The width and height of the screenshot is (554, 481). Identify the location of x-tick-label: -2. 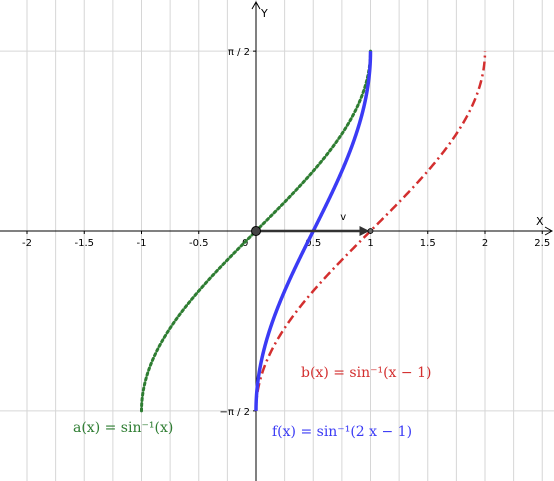
(27, 243).